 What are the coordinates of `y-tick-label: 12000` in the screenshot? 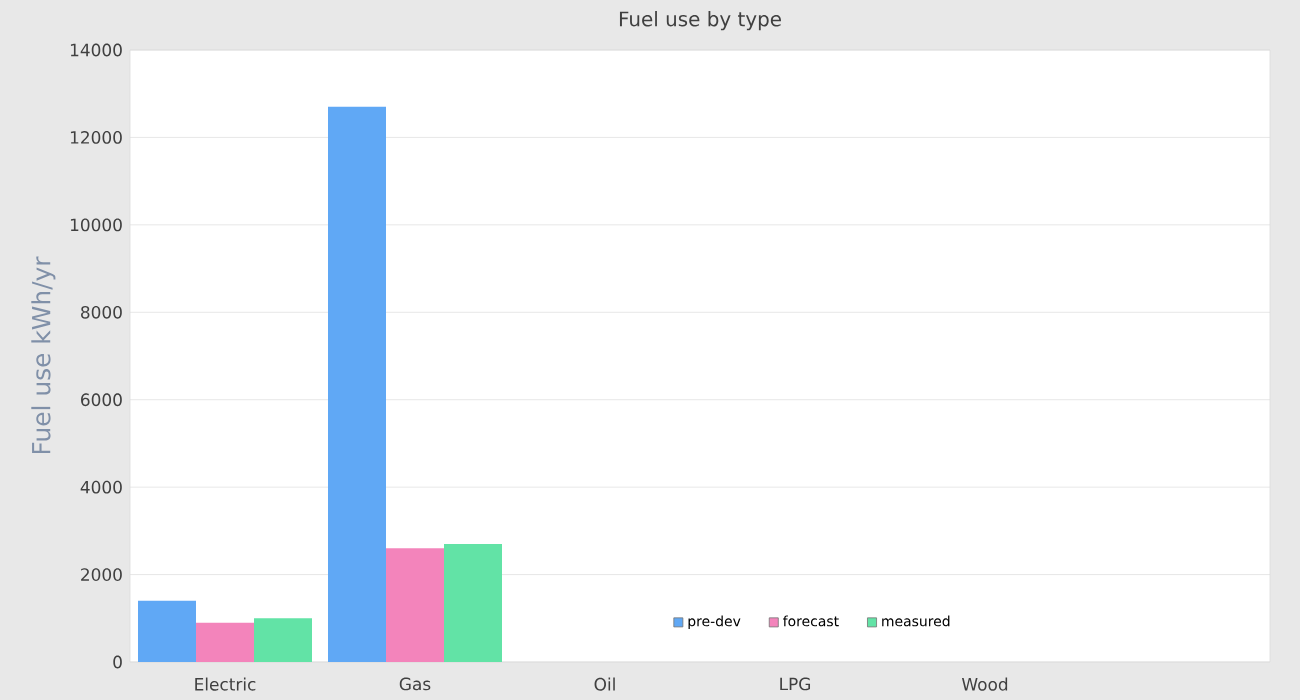 It's located at (96, 137).